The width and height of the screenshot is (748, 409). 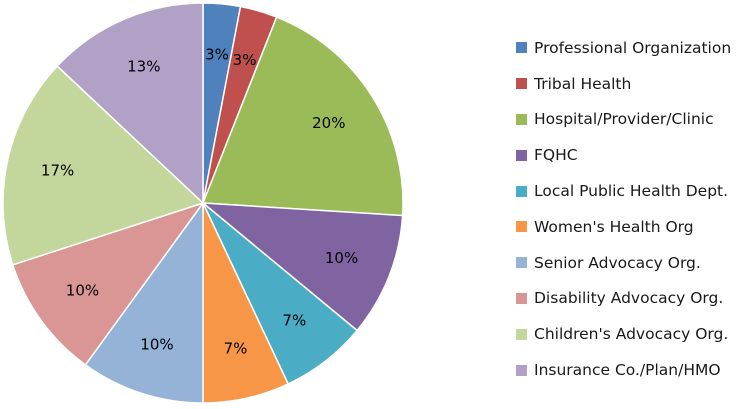 What do you see at coordinates (130, 103) in the screenshot?
I see `pie-slice-insurance-co-plan-hmo` at bounding box center [130, 103].